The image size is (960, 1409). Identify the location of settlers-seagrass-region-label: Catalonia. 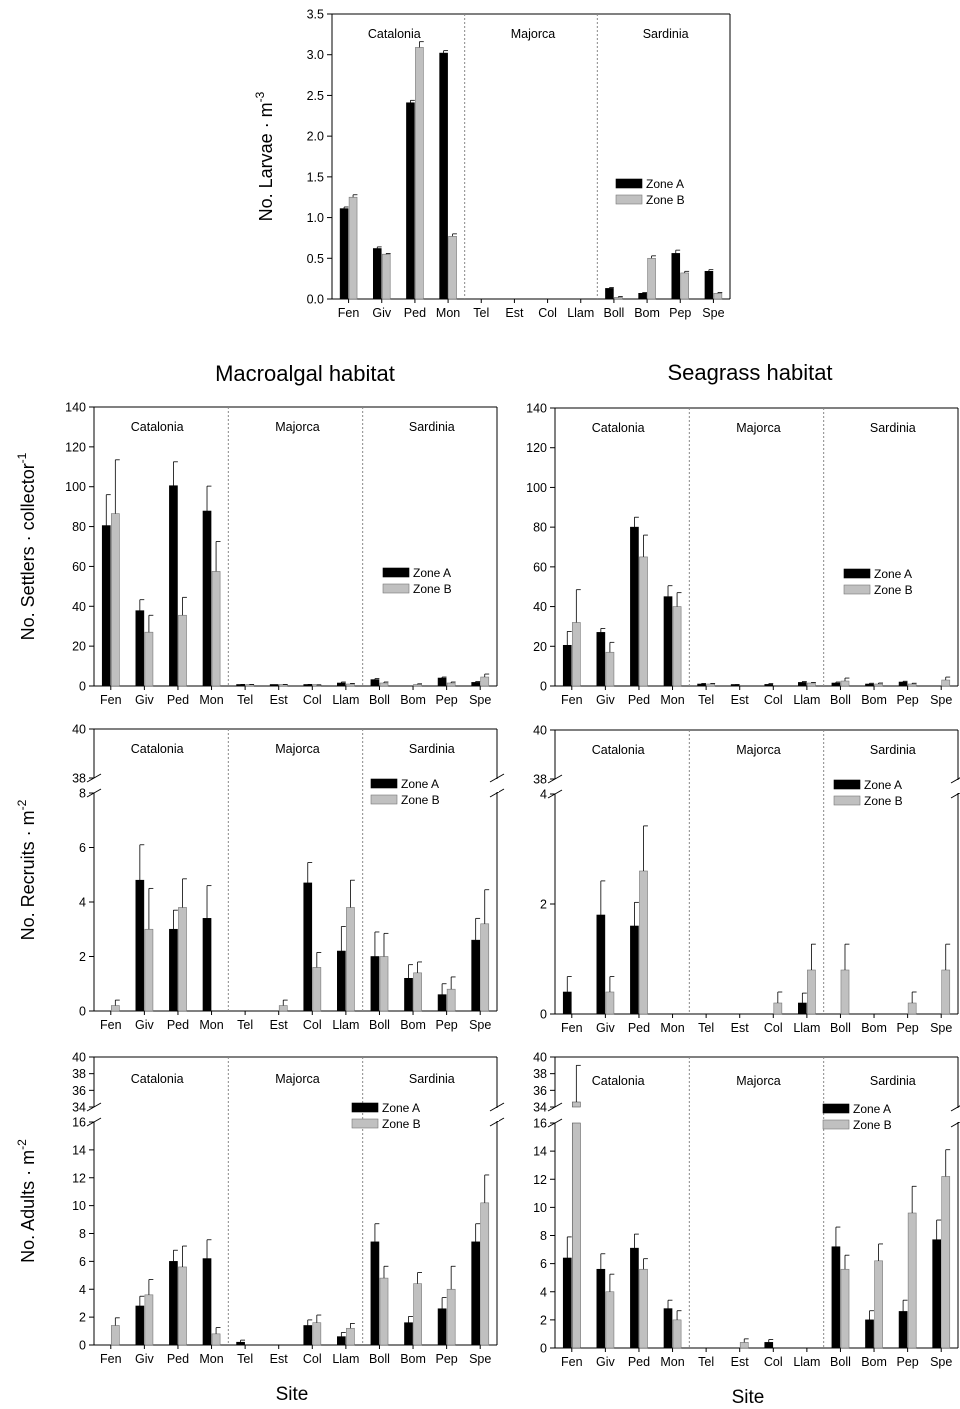
(618, 428).